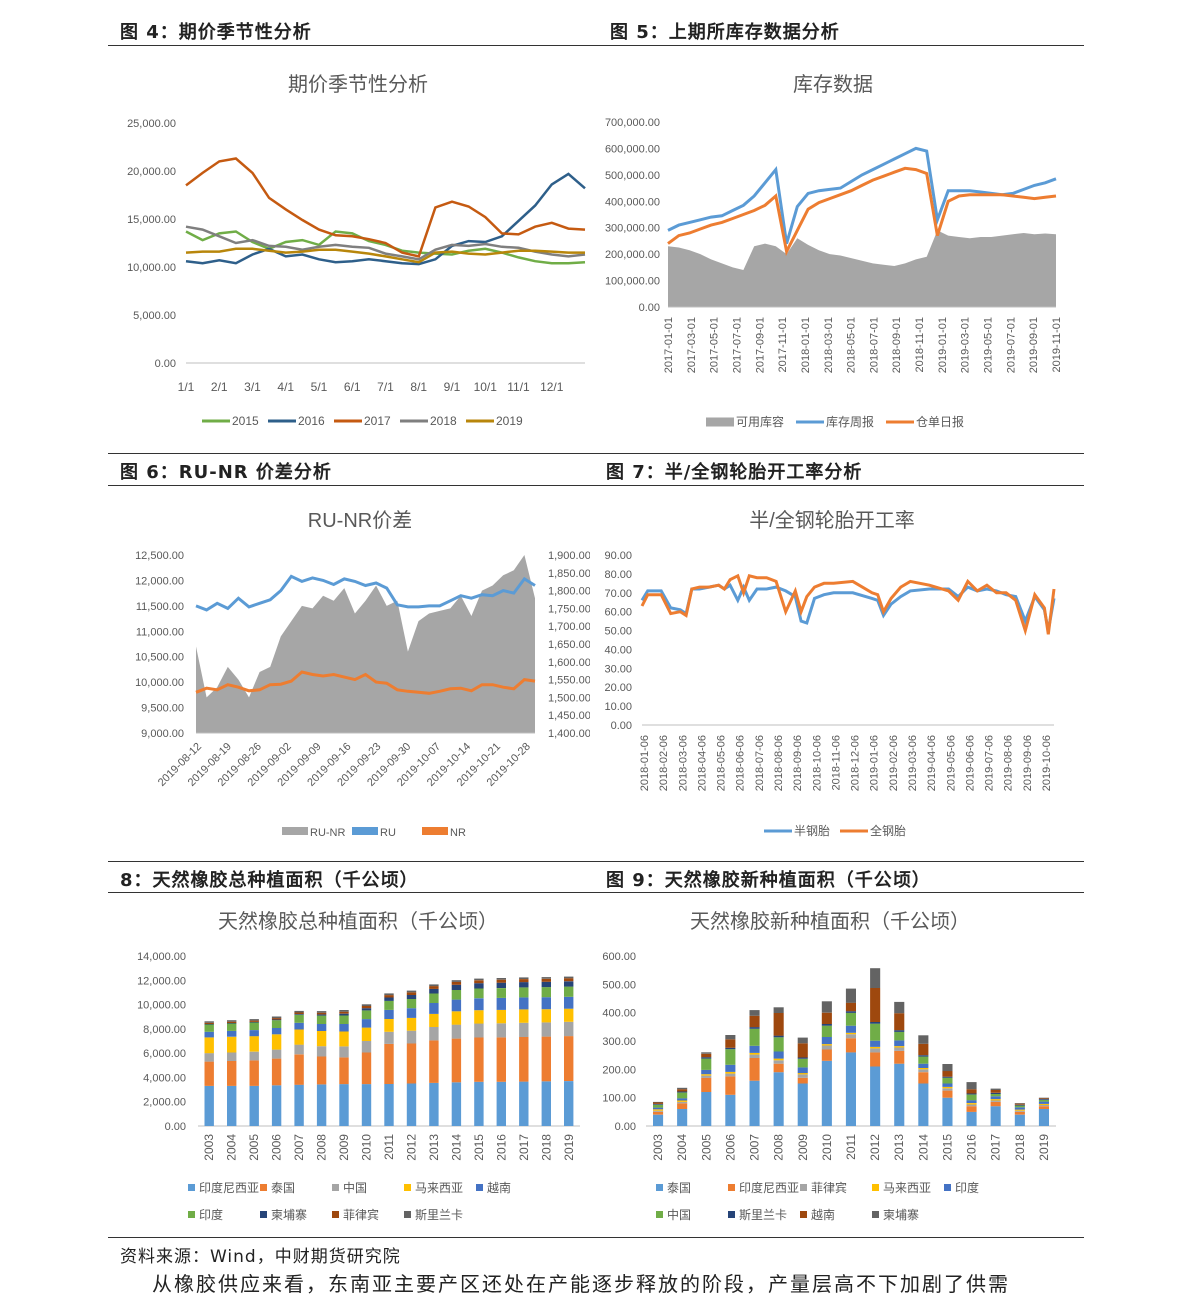  What do you see at coordinates (894, 763) in the screenshot?
I see `x-tick-label: 2019-02-06` at bounding box center [894, 763].